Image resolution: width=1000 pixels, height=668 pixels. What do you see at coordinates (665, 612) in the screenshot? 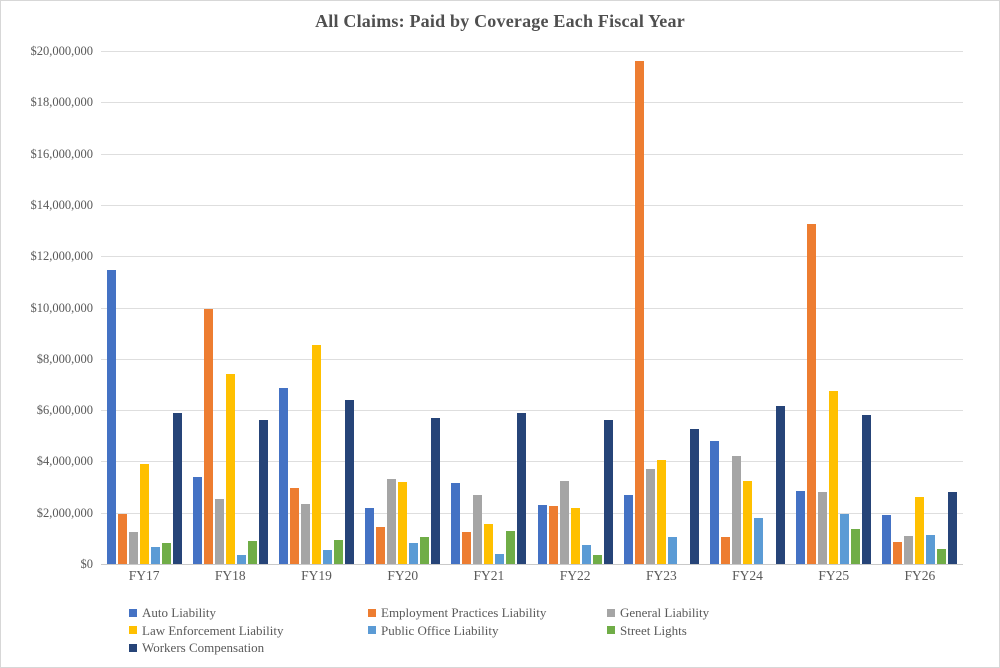
I see `legend-label: General Liability` at bounding box center [665, 612].